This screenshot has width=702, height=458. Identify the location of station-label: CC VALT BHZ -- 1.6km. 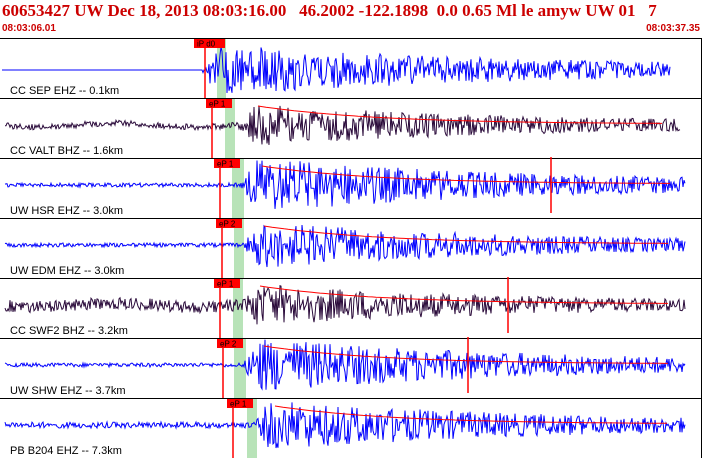
(66, 151).